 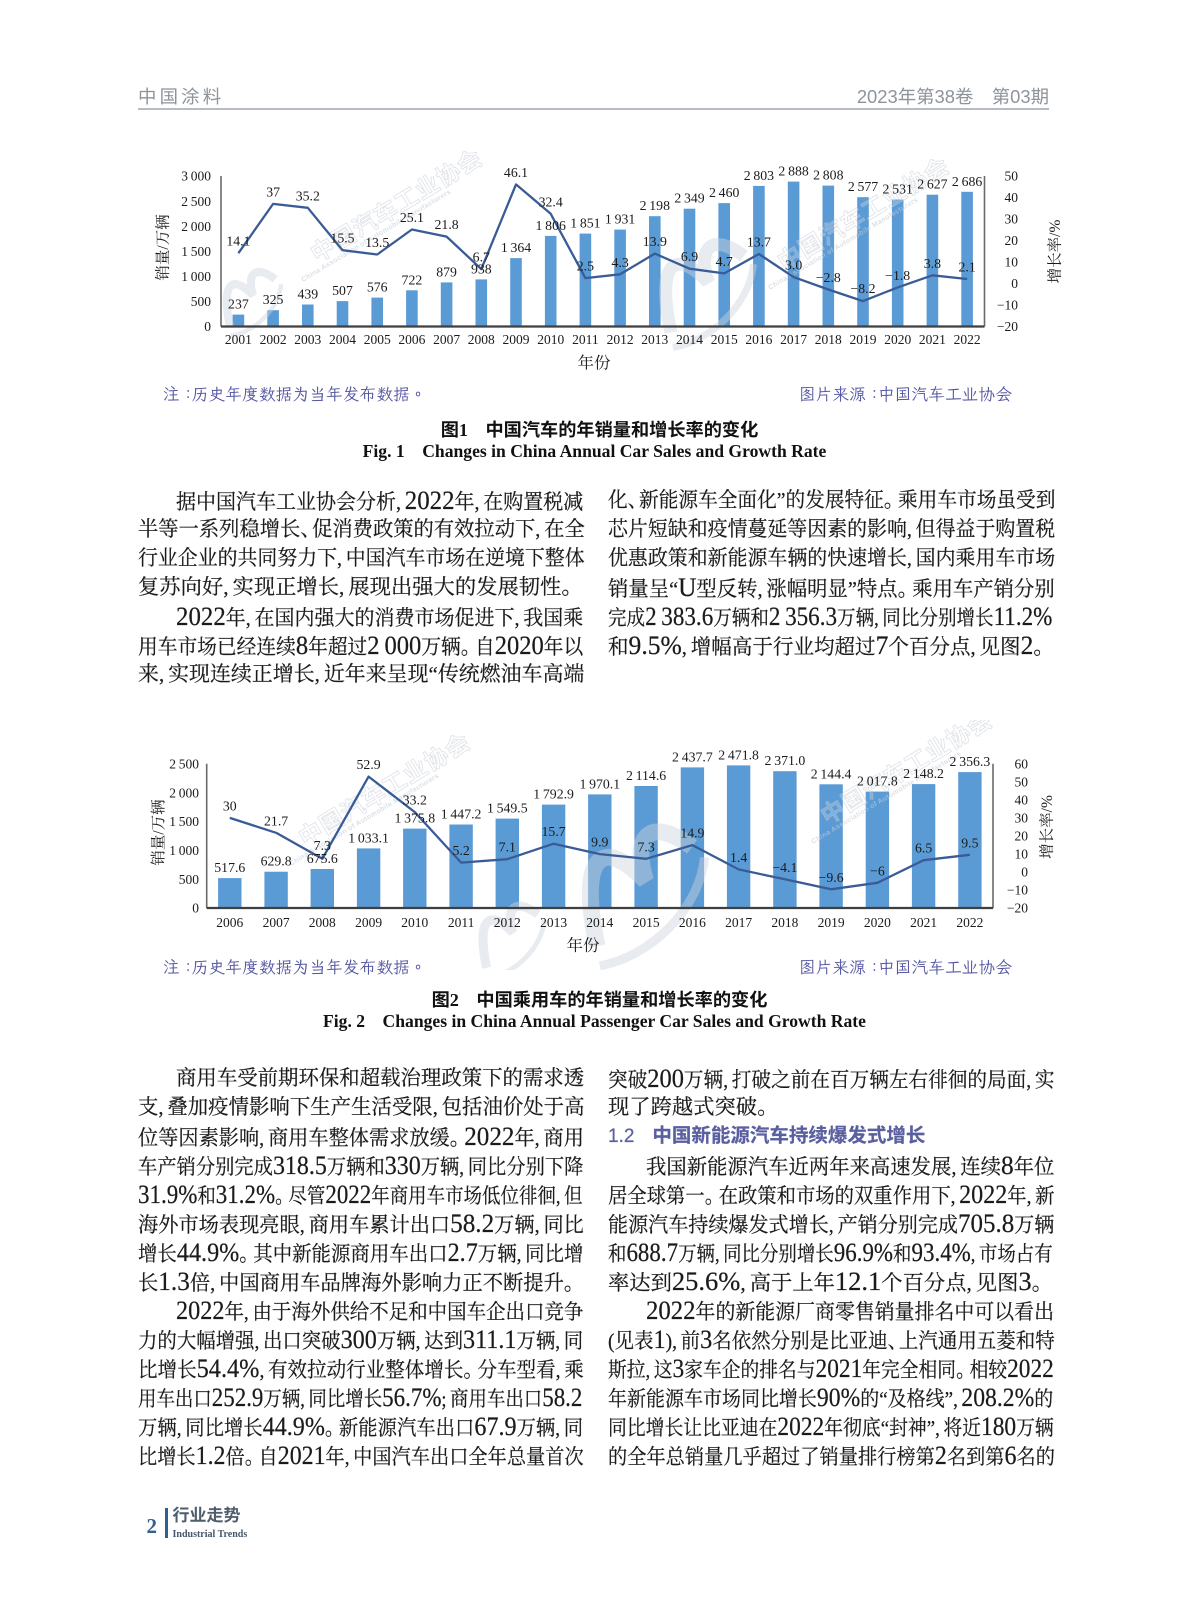 I want to click on svg-text: 9.9, so click(x=599, y=842).